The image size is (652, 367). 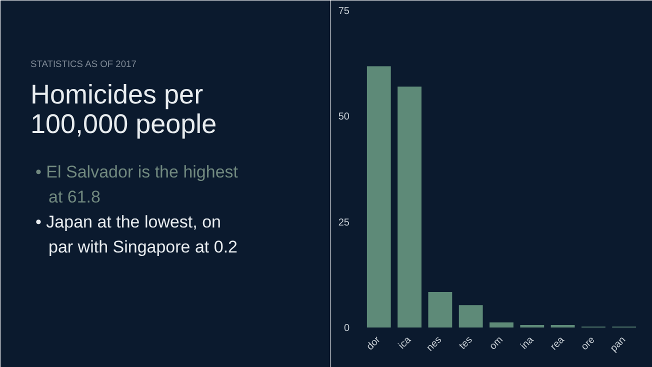 I want to click on y-tick-label: 50, so click(x=344, y=117).